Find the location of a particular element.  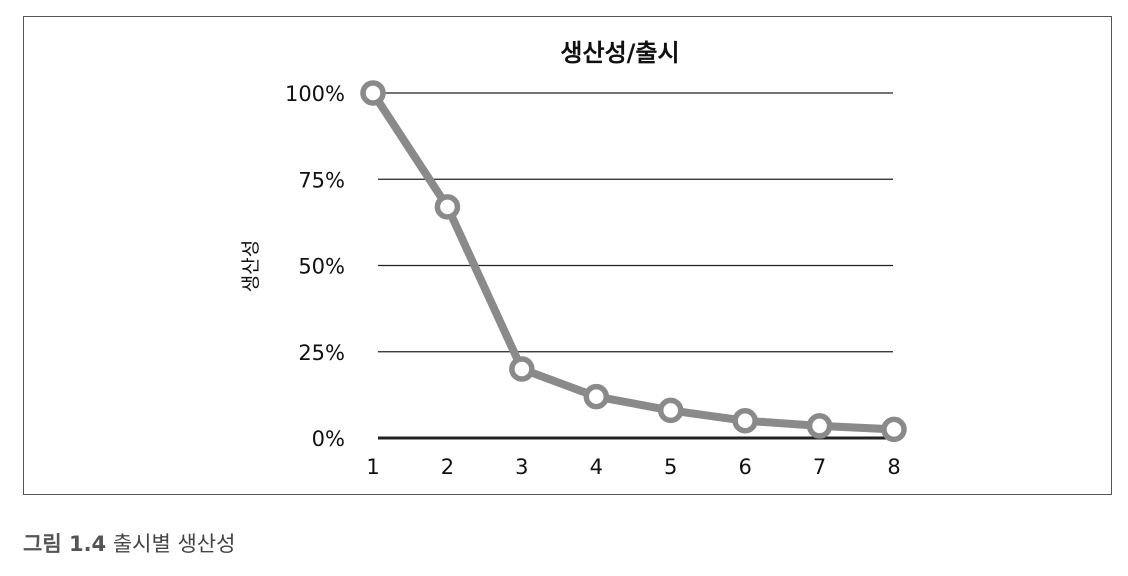

x-tick-label: 5 is located at coordinates (670, 467).